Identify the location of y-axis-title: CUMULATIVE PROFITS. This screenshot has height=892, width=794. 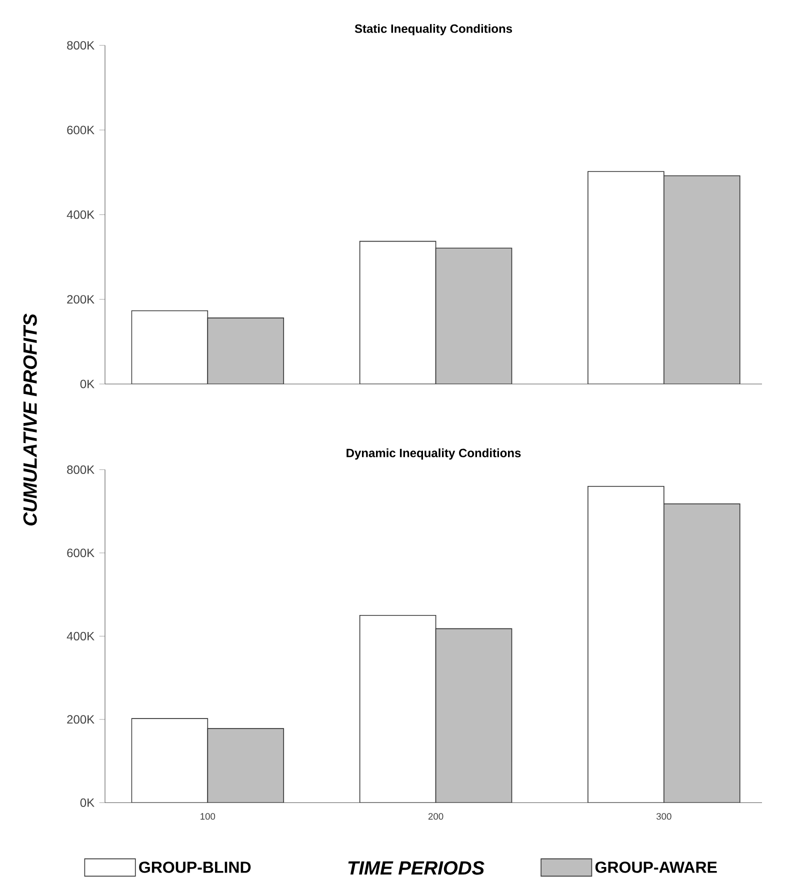
(30, 420).